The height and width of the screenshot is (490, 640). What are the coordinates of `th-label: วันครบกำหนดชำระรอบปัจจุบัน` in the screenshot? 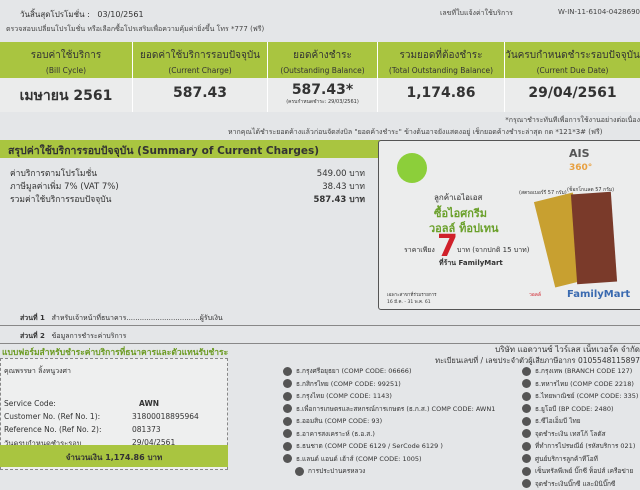 It's located at (572, 55).